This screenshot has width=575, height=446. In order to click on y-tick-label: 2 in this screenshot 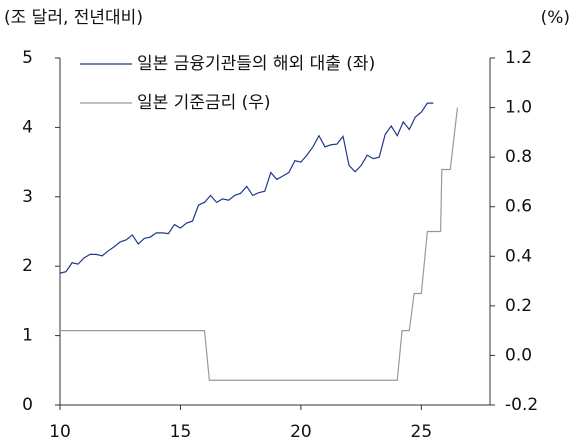, I will do `click(27, 266)`.